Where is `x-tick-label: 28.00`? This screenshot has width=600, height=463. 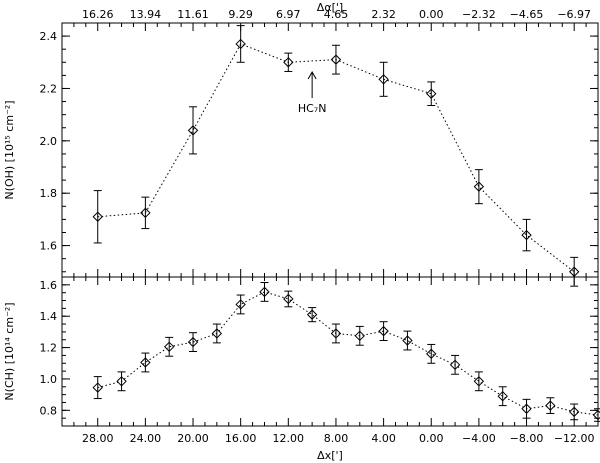
x-tick-label: 28.00 is located at coordinates (98, 438).